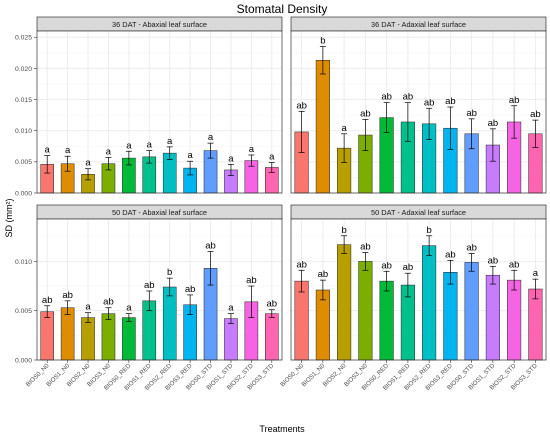 This screenshot has height=438, width=550. I want to click on figure-title: Stomatal Density, so click(282, 9).